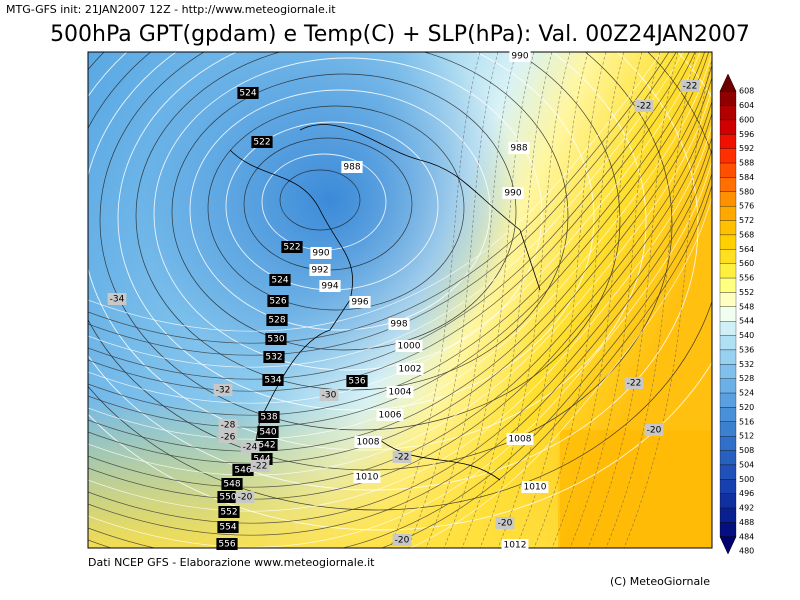 The image size is (800, 600). I want to click on gpt-label: 528, so click(276, 321).